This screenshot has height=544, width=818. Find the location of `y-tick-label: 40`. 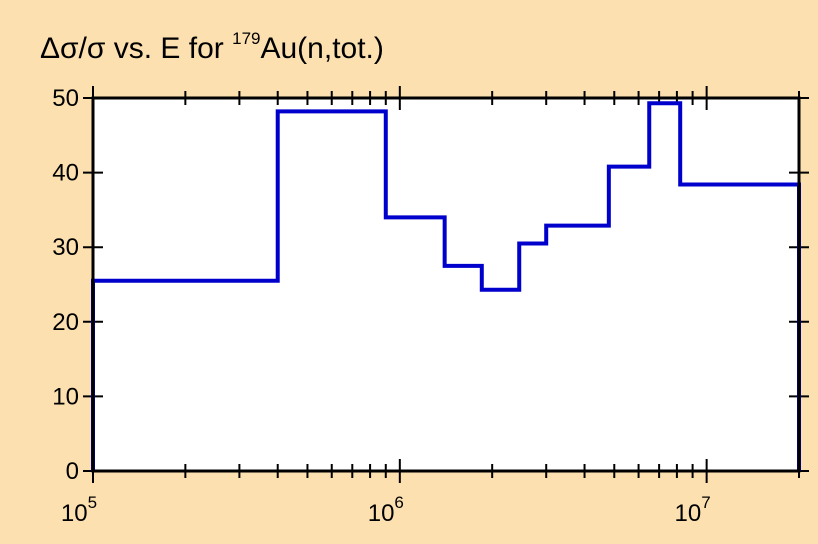

y-tick-label: 40 is located at coordinates (65, 173).